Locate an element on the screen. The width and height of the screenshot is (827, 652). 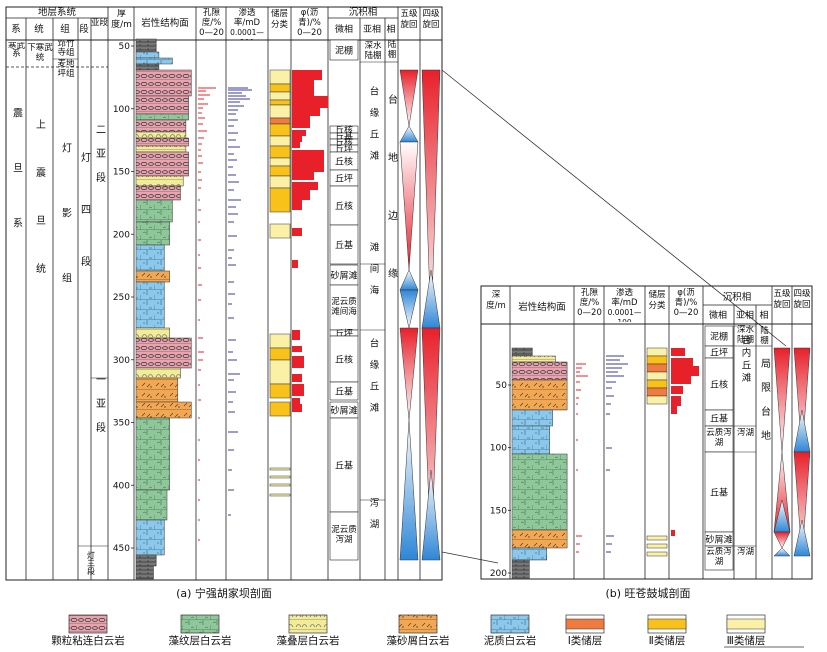
hdr-b-depth: 深度/m is located at coordinates (496, 300).